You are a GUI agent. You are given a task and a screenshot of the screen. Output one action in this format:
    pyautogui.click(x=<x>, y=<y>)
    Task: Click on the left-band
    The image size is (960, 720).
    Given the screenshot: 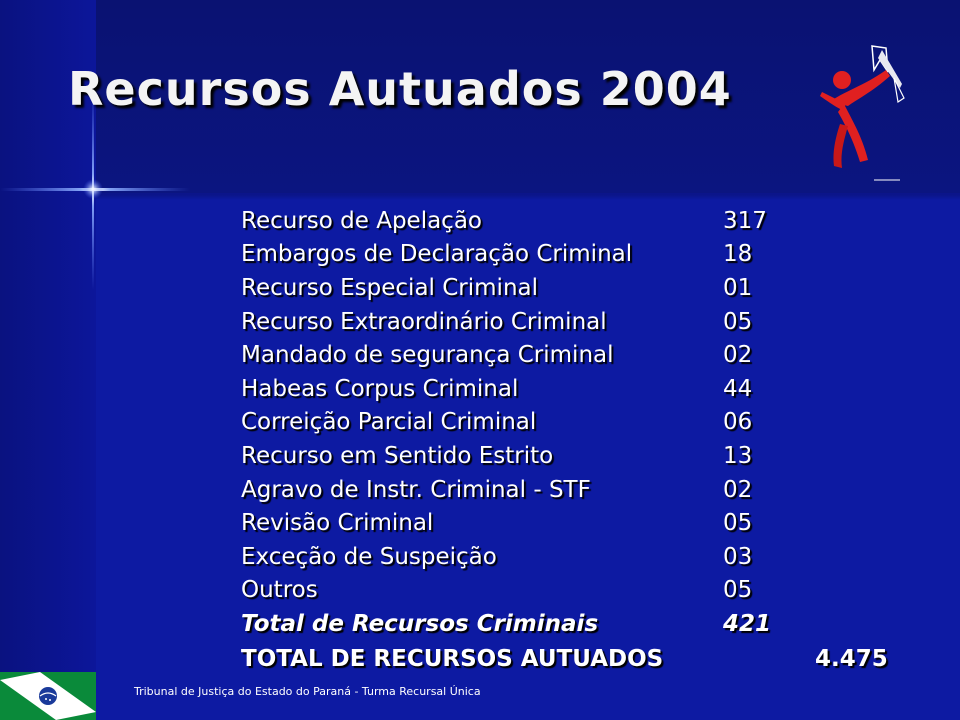 What is the action you would take?
    pyautogui.click(x=48, y=360)
    